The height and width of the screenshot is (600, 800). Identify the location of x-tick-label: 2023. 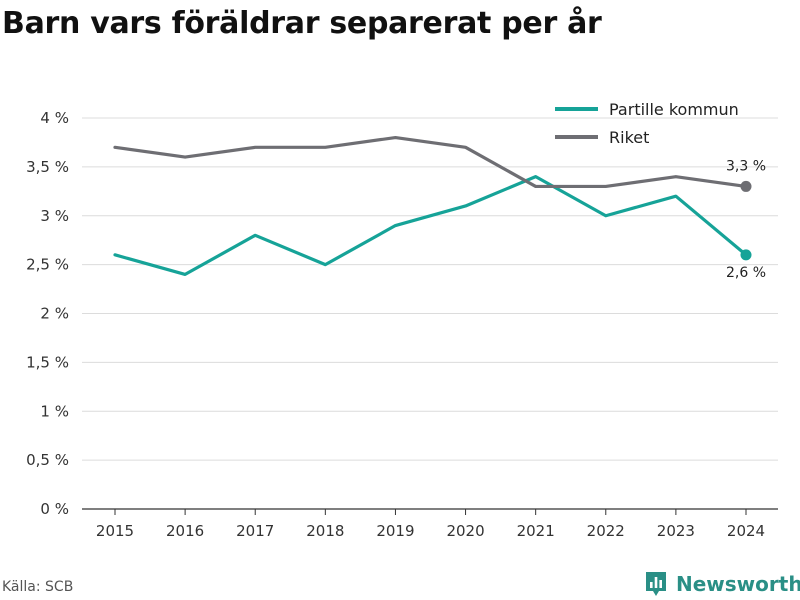
(676, 531).